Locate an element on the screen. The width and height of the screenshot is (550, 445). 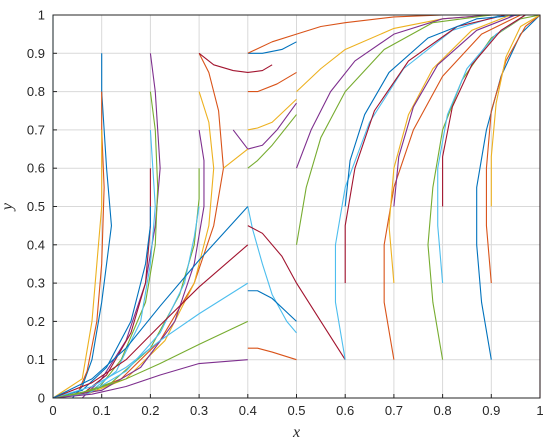
y-tick-label: 0.6 is located at coordinates (36, 168).